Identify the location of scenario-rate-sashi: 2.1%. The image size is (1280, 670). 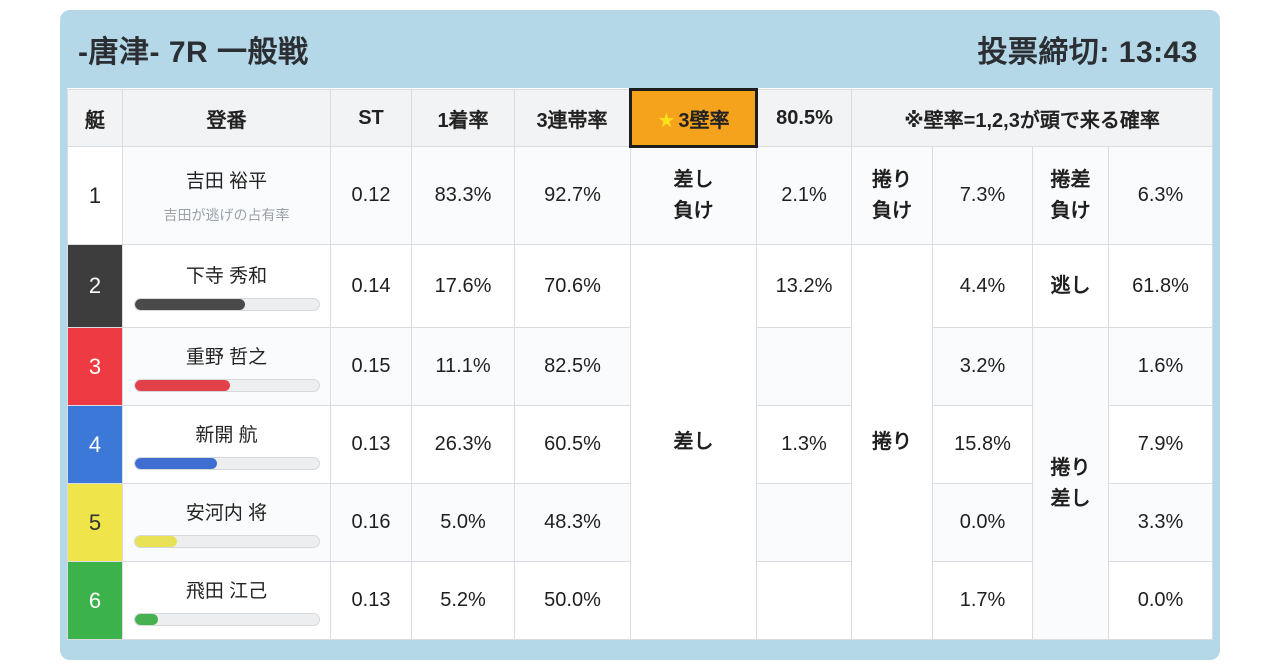
(804, 195).